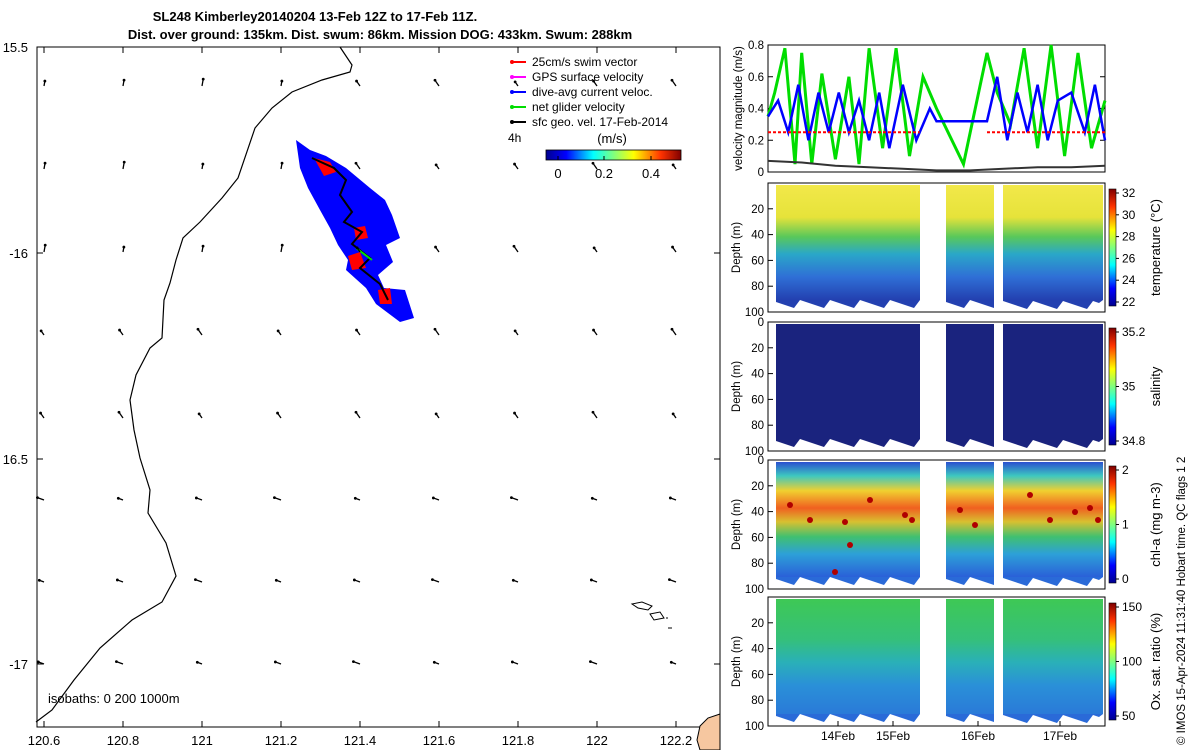  Describe the element at coordinates (1125, 525) in the screenshot. I see `profile-colorbar-tick-label: 1` at that location.